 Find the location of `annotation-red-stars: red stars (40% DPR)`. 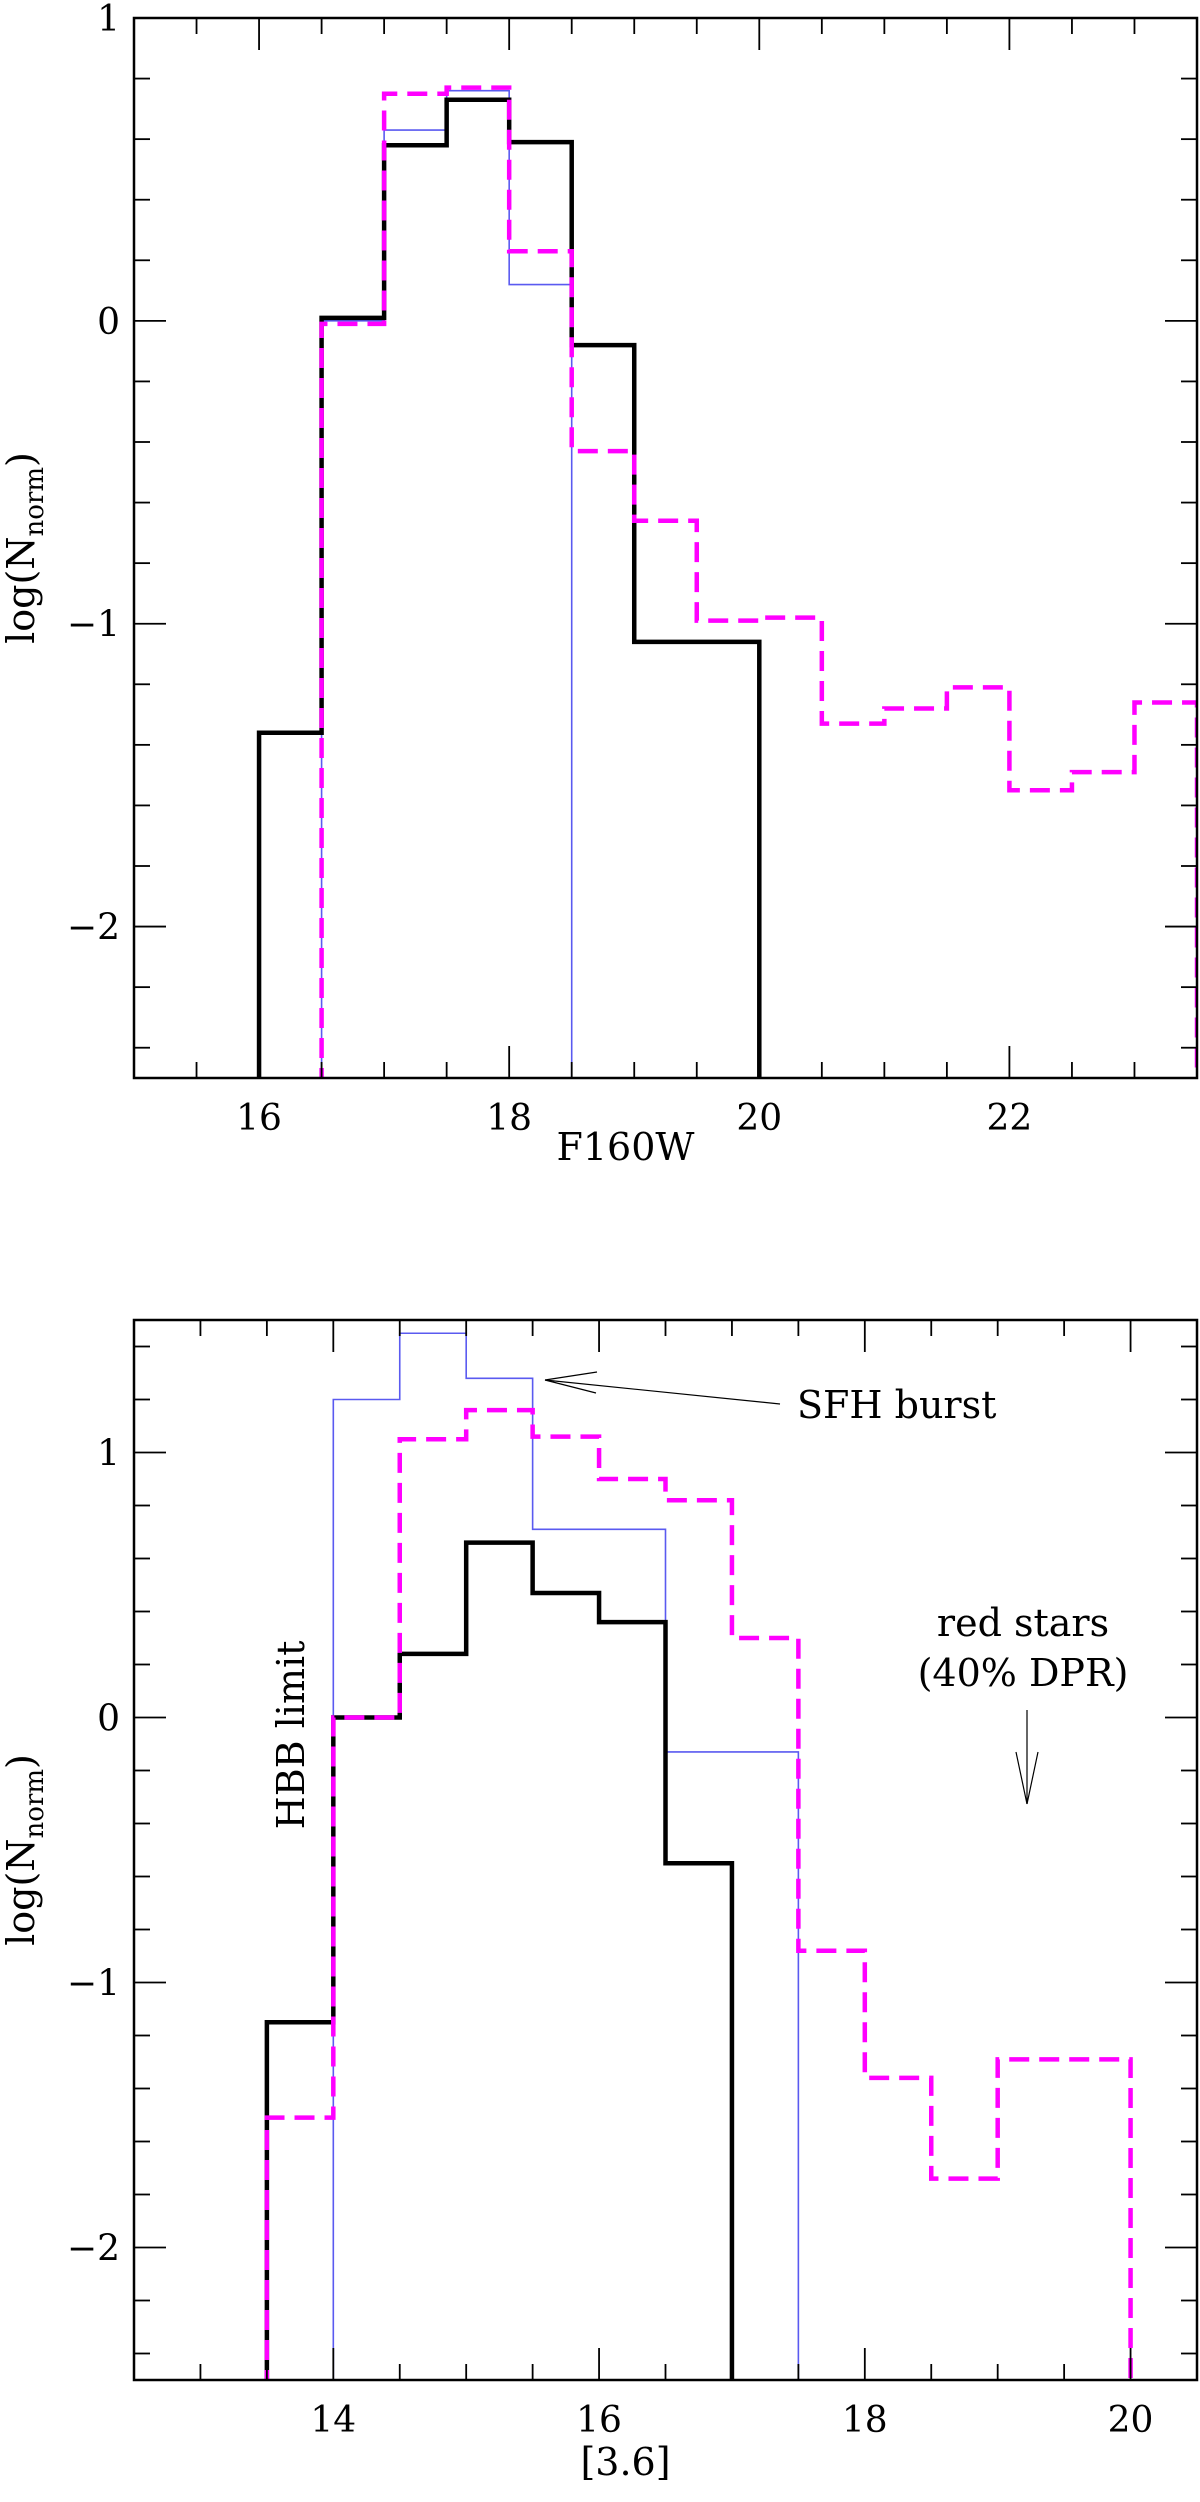

annotation-red-stars: red stars (40% DPR) is located at coordinates (1023, 1703).